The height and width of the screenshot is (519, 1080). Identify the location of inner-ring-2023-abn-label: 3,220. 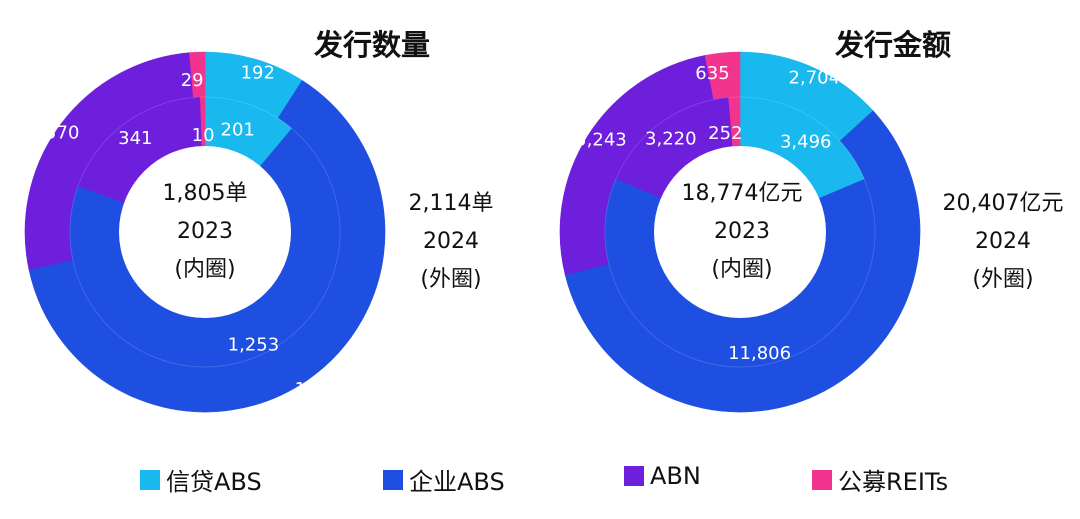
(671, 139).